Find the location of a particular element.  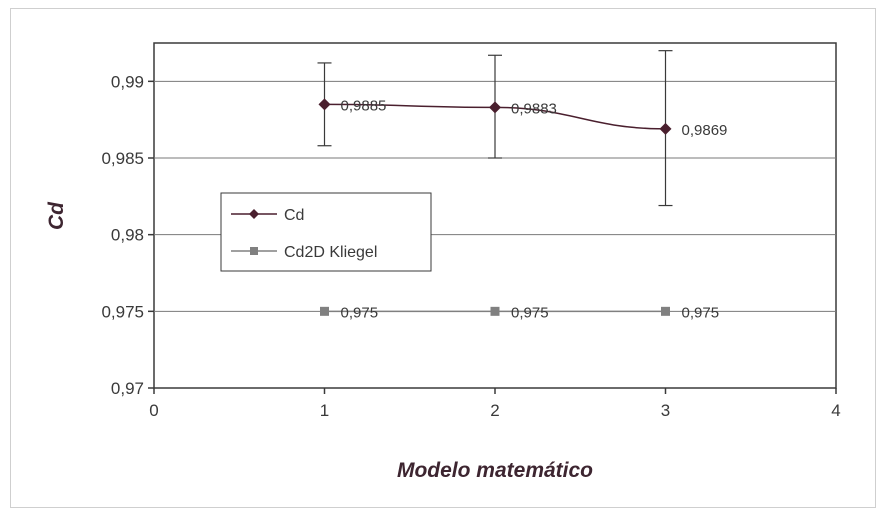

x-axis-ticks: 0 1 2 3 4 is located at coordinates (495, 404).